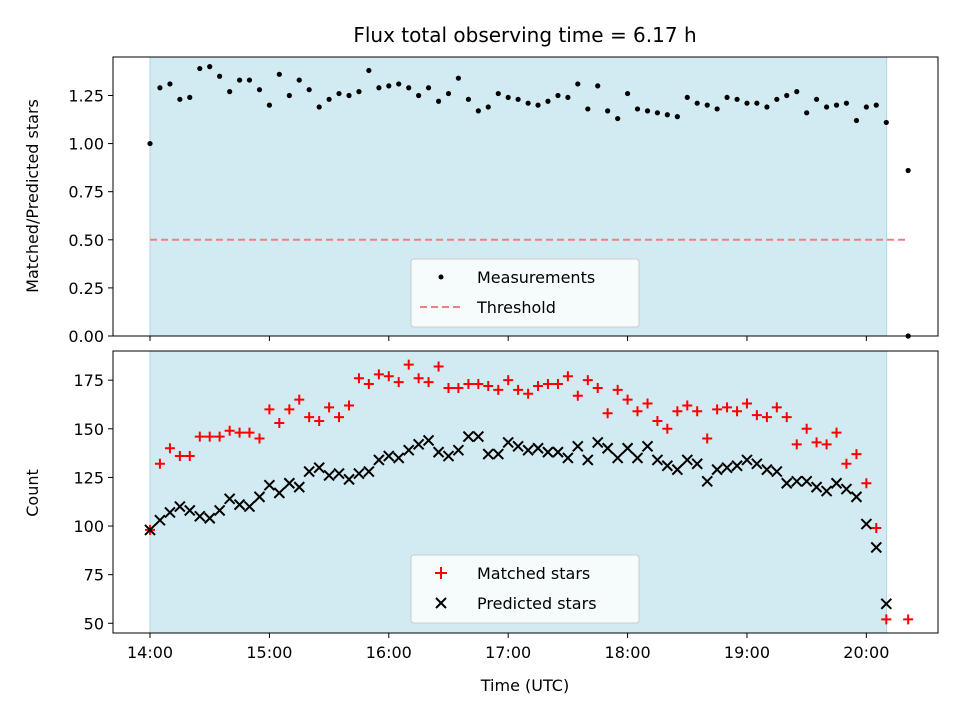  Describe the element at coordinates (536, 277) in the screenshot. I see `legend-measurements-label: Measurements` at that location.